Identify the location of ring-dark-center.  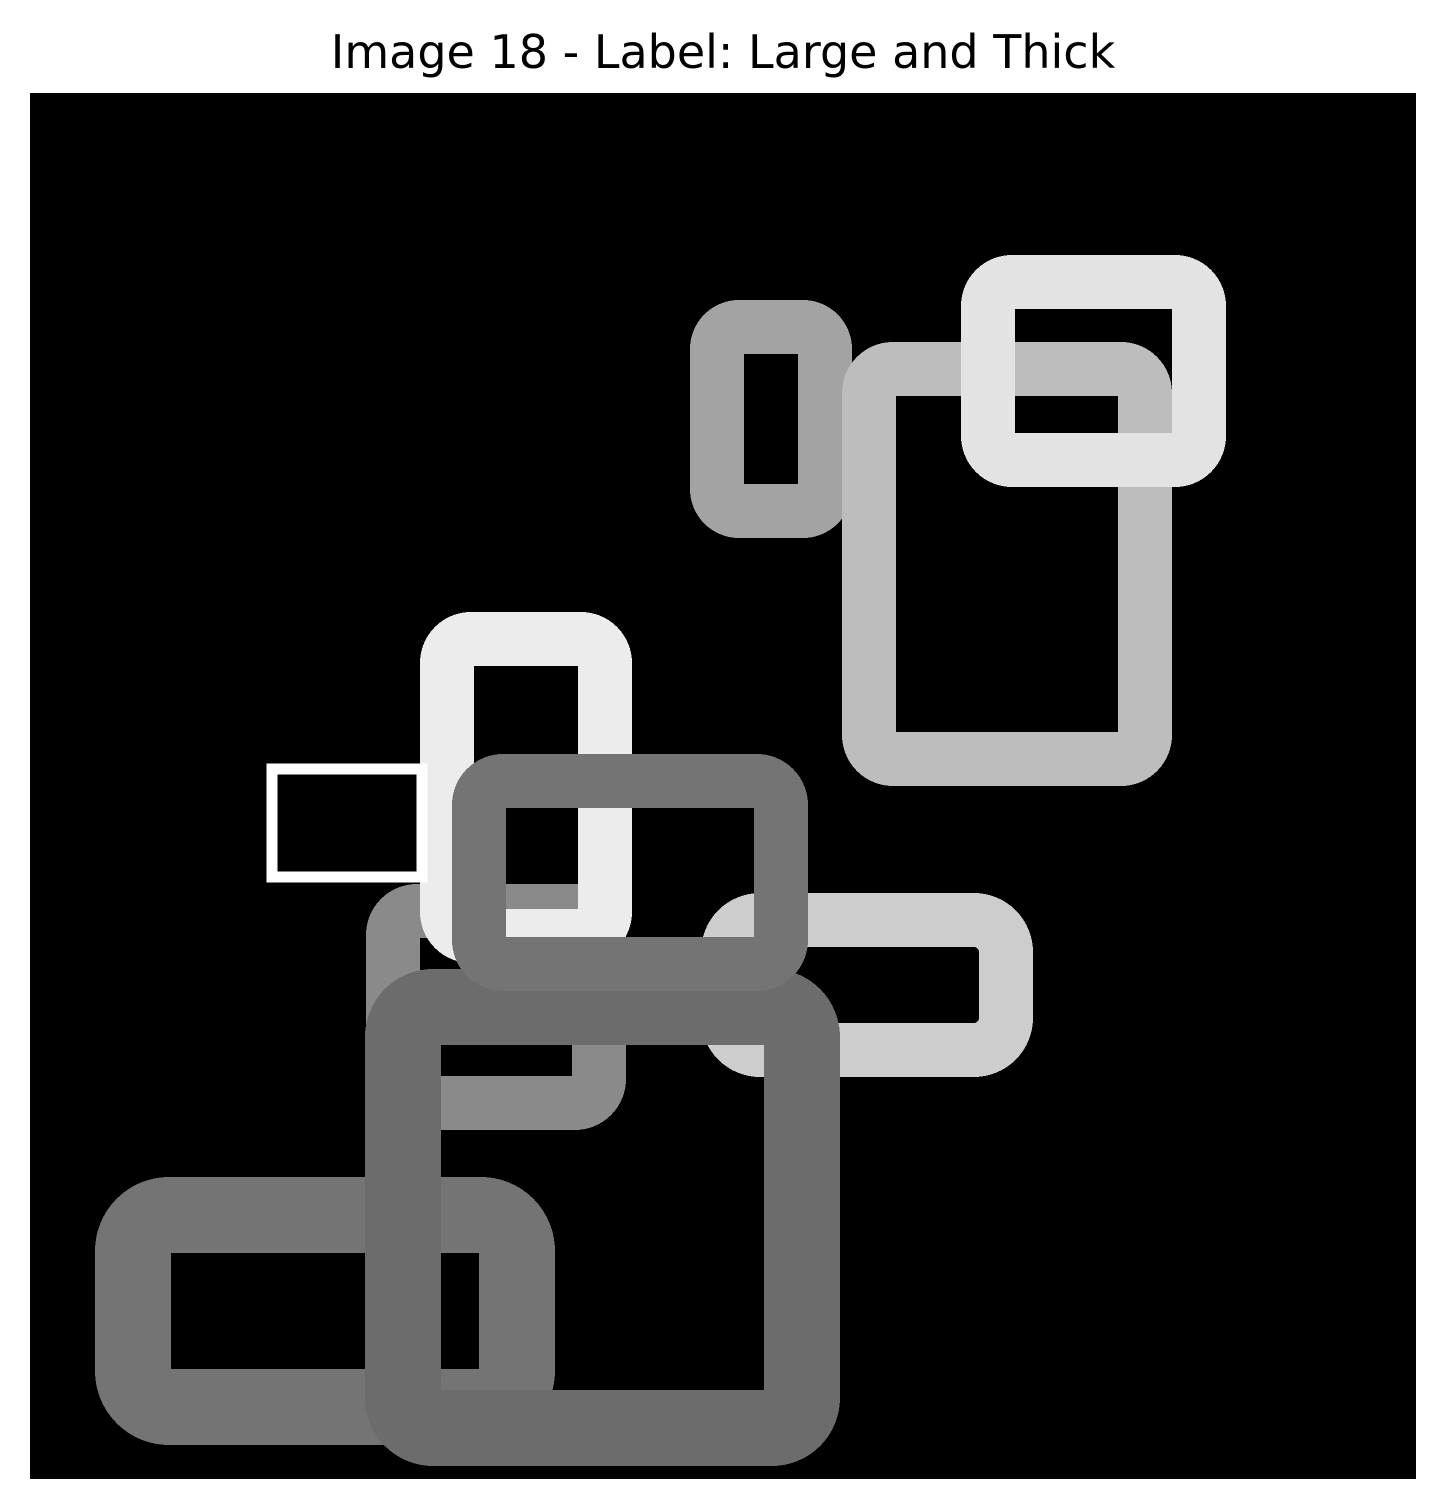
(630, 872).